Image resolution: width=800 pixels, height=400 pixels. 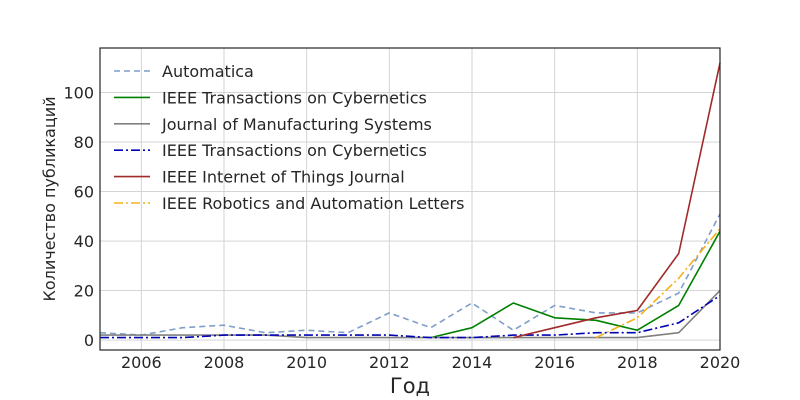 What do you see at coordinates (410, 386) in the screenshot?
I see `x-axis-label: Год` at bounding box center [410, 386].